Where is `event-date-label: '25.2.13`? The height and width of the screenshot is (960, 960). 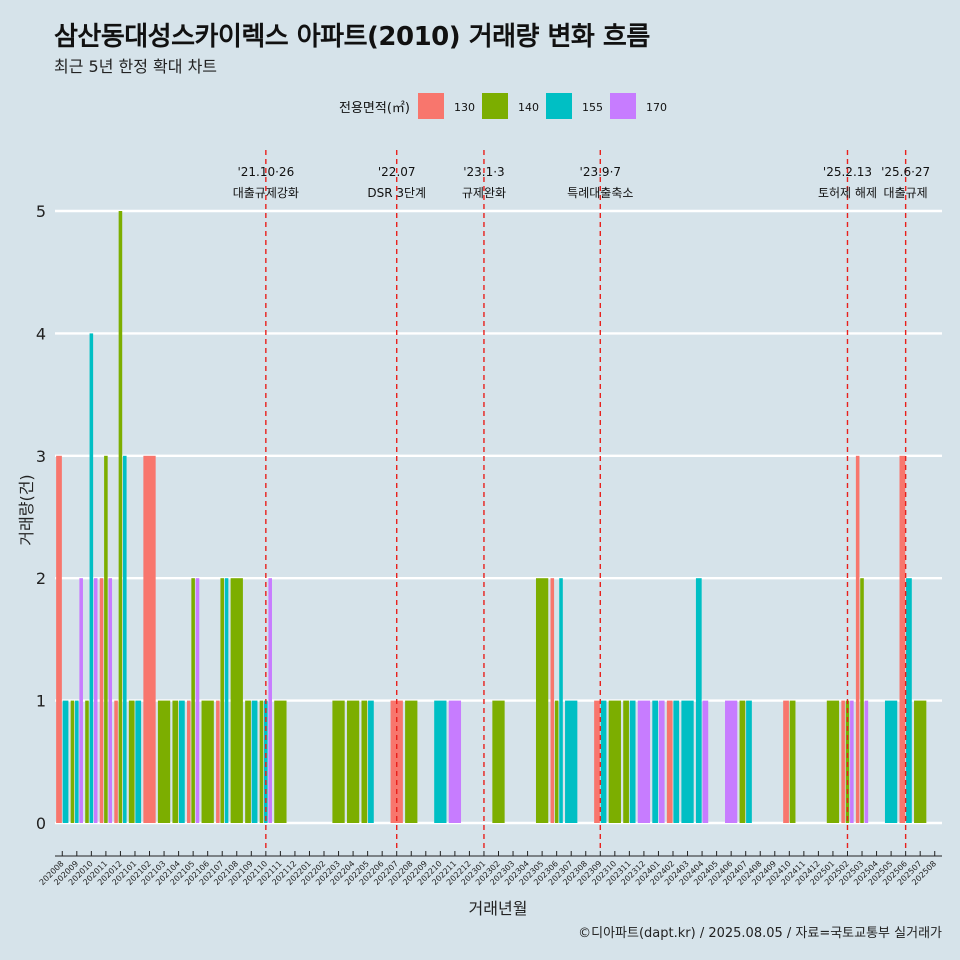 event-date-label: '25.2.13 is located at coordinates (847, 172).